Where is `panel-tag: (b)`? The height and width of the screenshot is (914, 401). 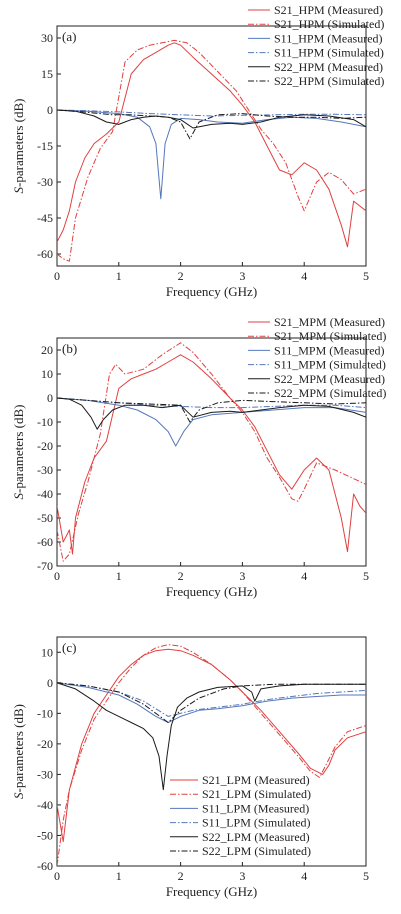 panel-tag: (b) is located at coordinates (69, 348).